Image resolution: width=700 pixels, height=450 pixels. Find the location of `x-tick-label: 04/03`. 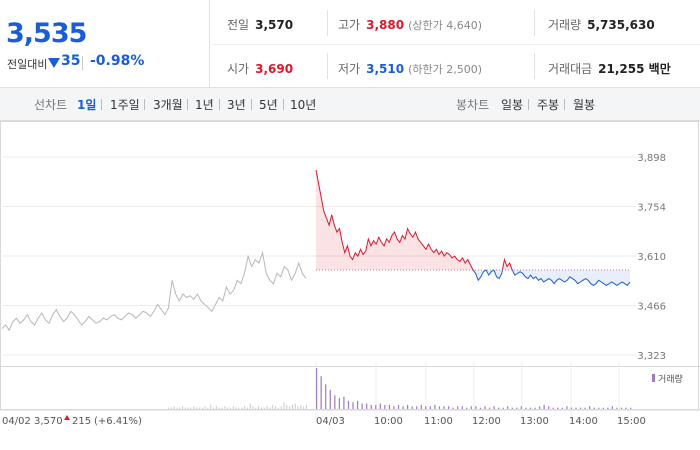

x-tick-label: 04/03 is located at coordinates (330, 421).